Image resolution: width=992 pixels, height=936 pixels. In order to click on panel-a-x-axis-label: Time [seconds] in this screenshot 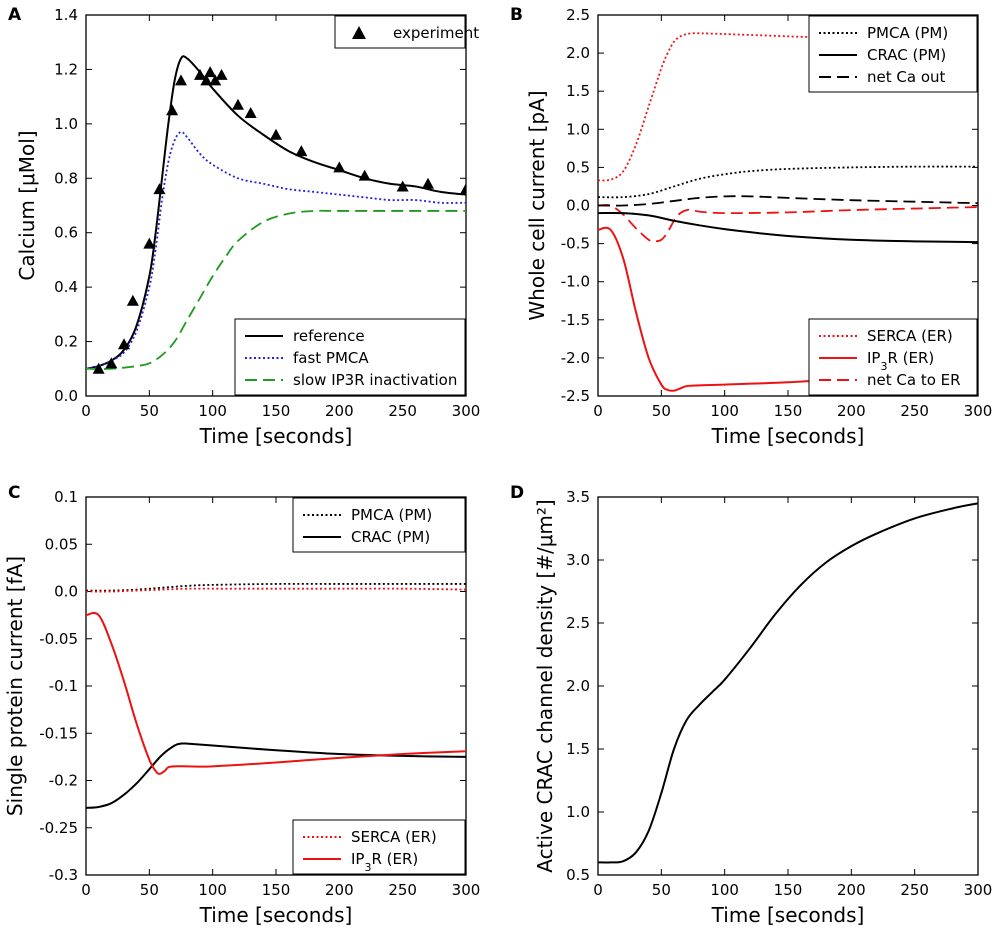, I will do `click(276, 436)`.